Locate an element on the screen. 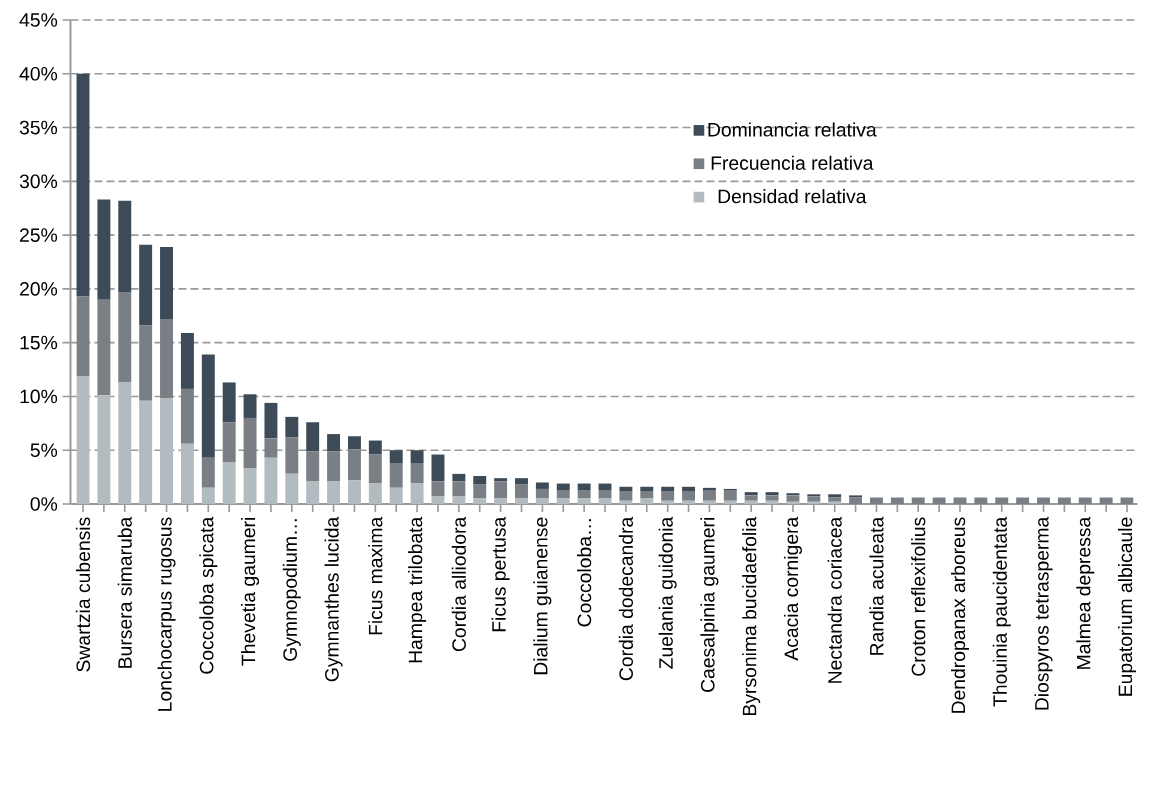  x-tick-label: Nectandra coriacea is located at coordinates (834, 599).